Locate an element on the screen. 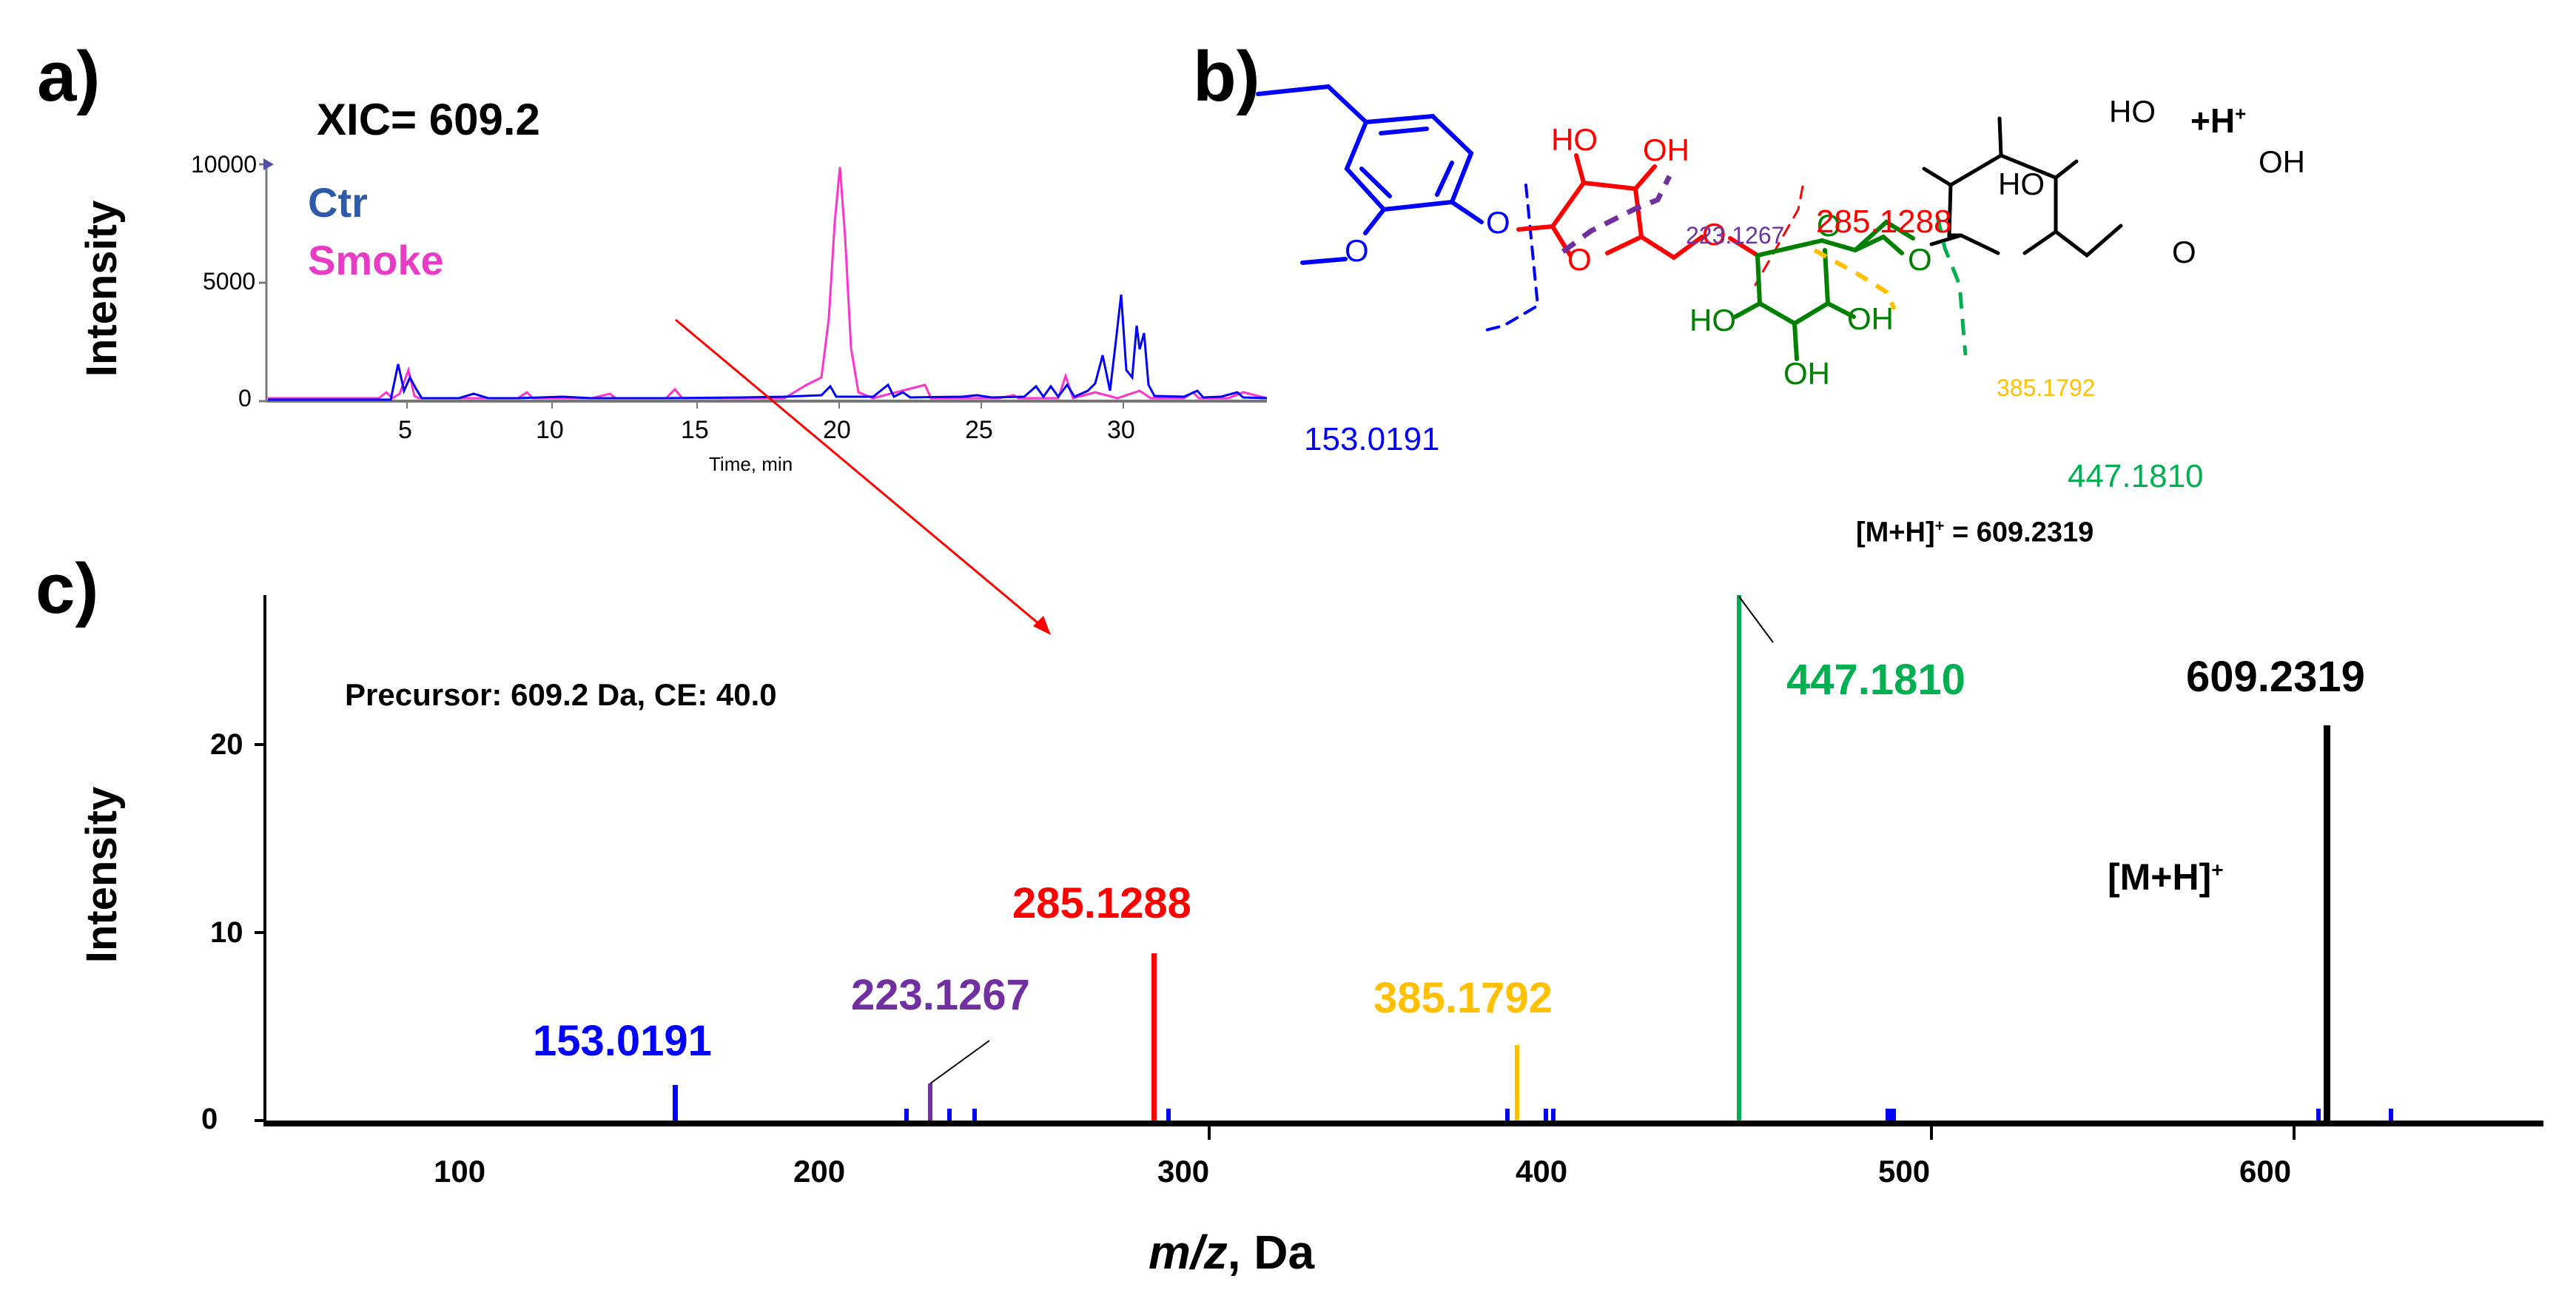 The image size is (2576, 1310). atom-ho-black-left: HO is located at coordinates (2021, 184).